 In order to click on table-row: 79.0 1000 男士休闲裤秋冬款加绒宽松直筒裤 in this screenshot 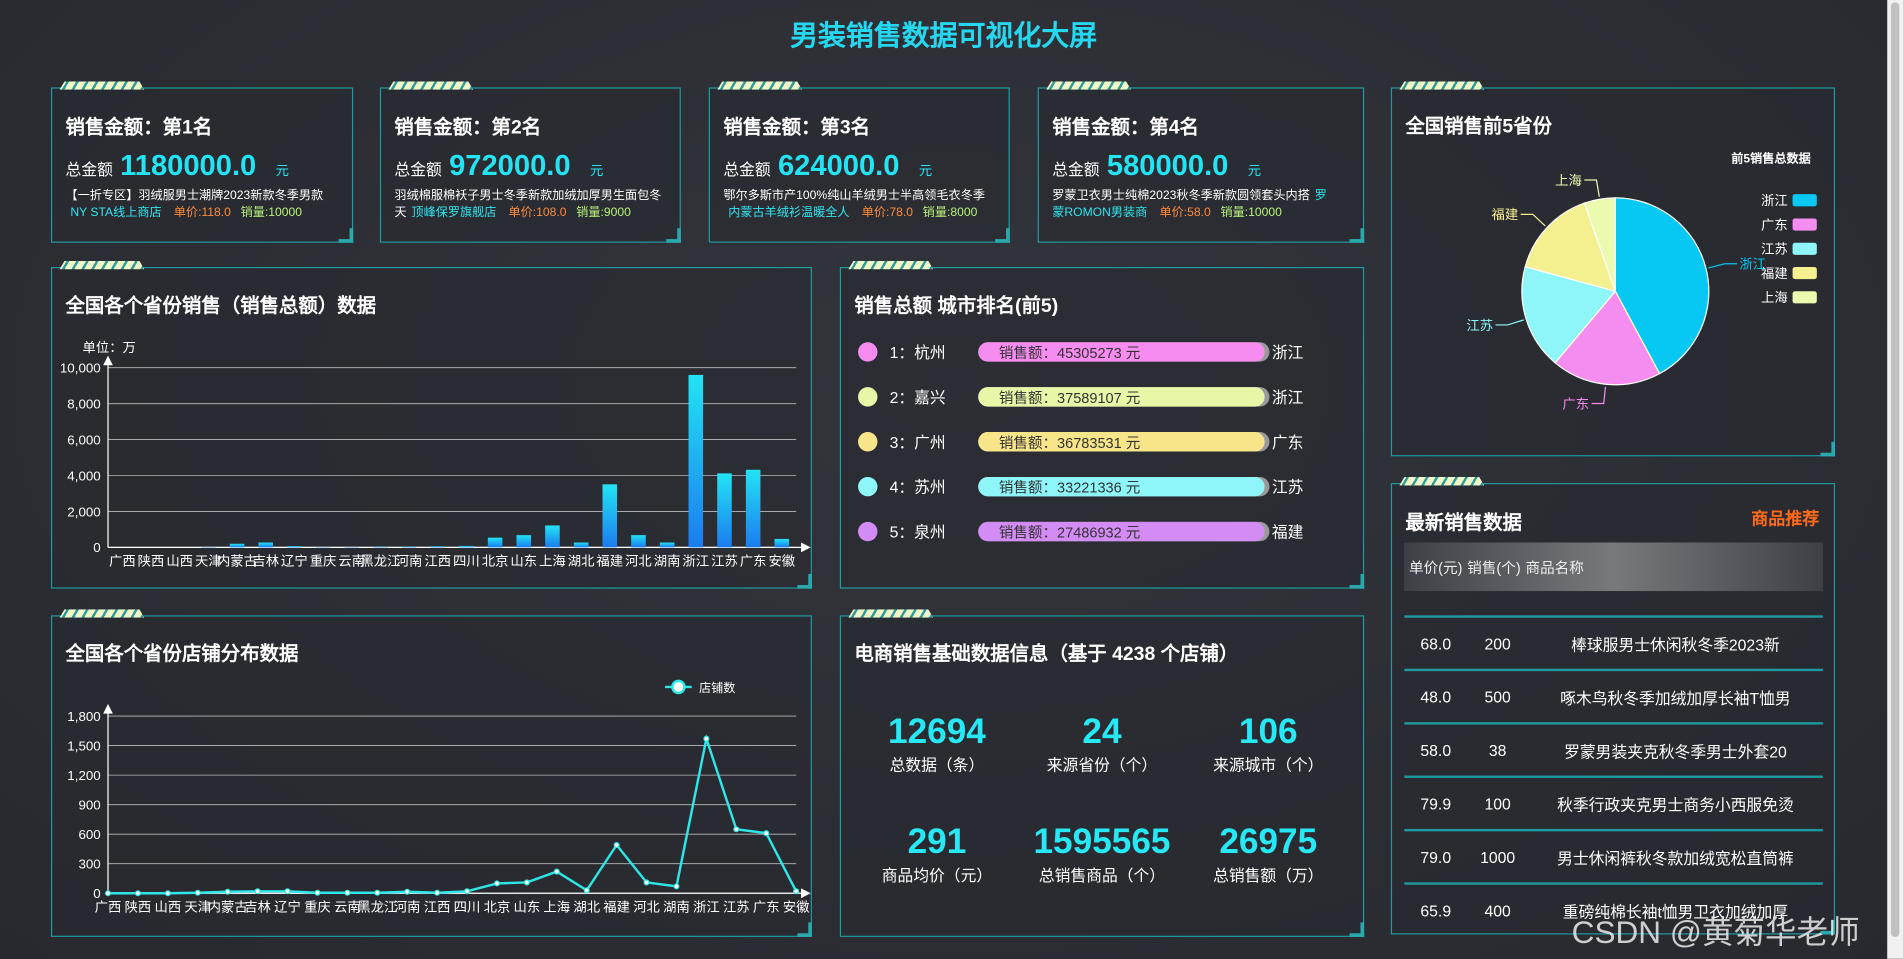, I will do `click(1613, 858)`.